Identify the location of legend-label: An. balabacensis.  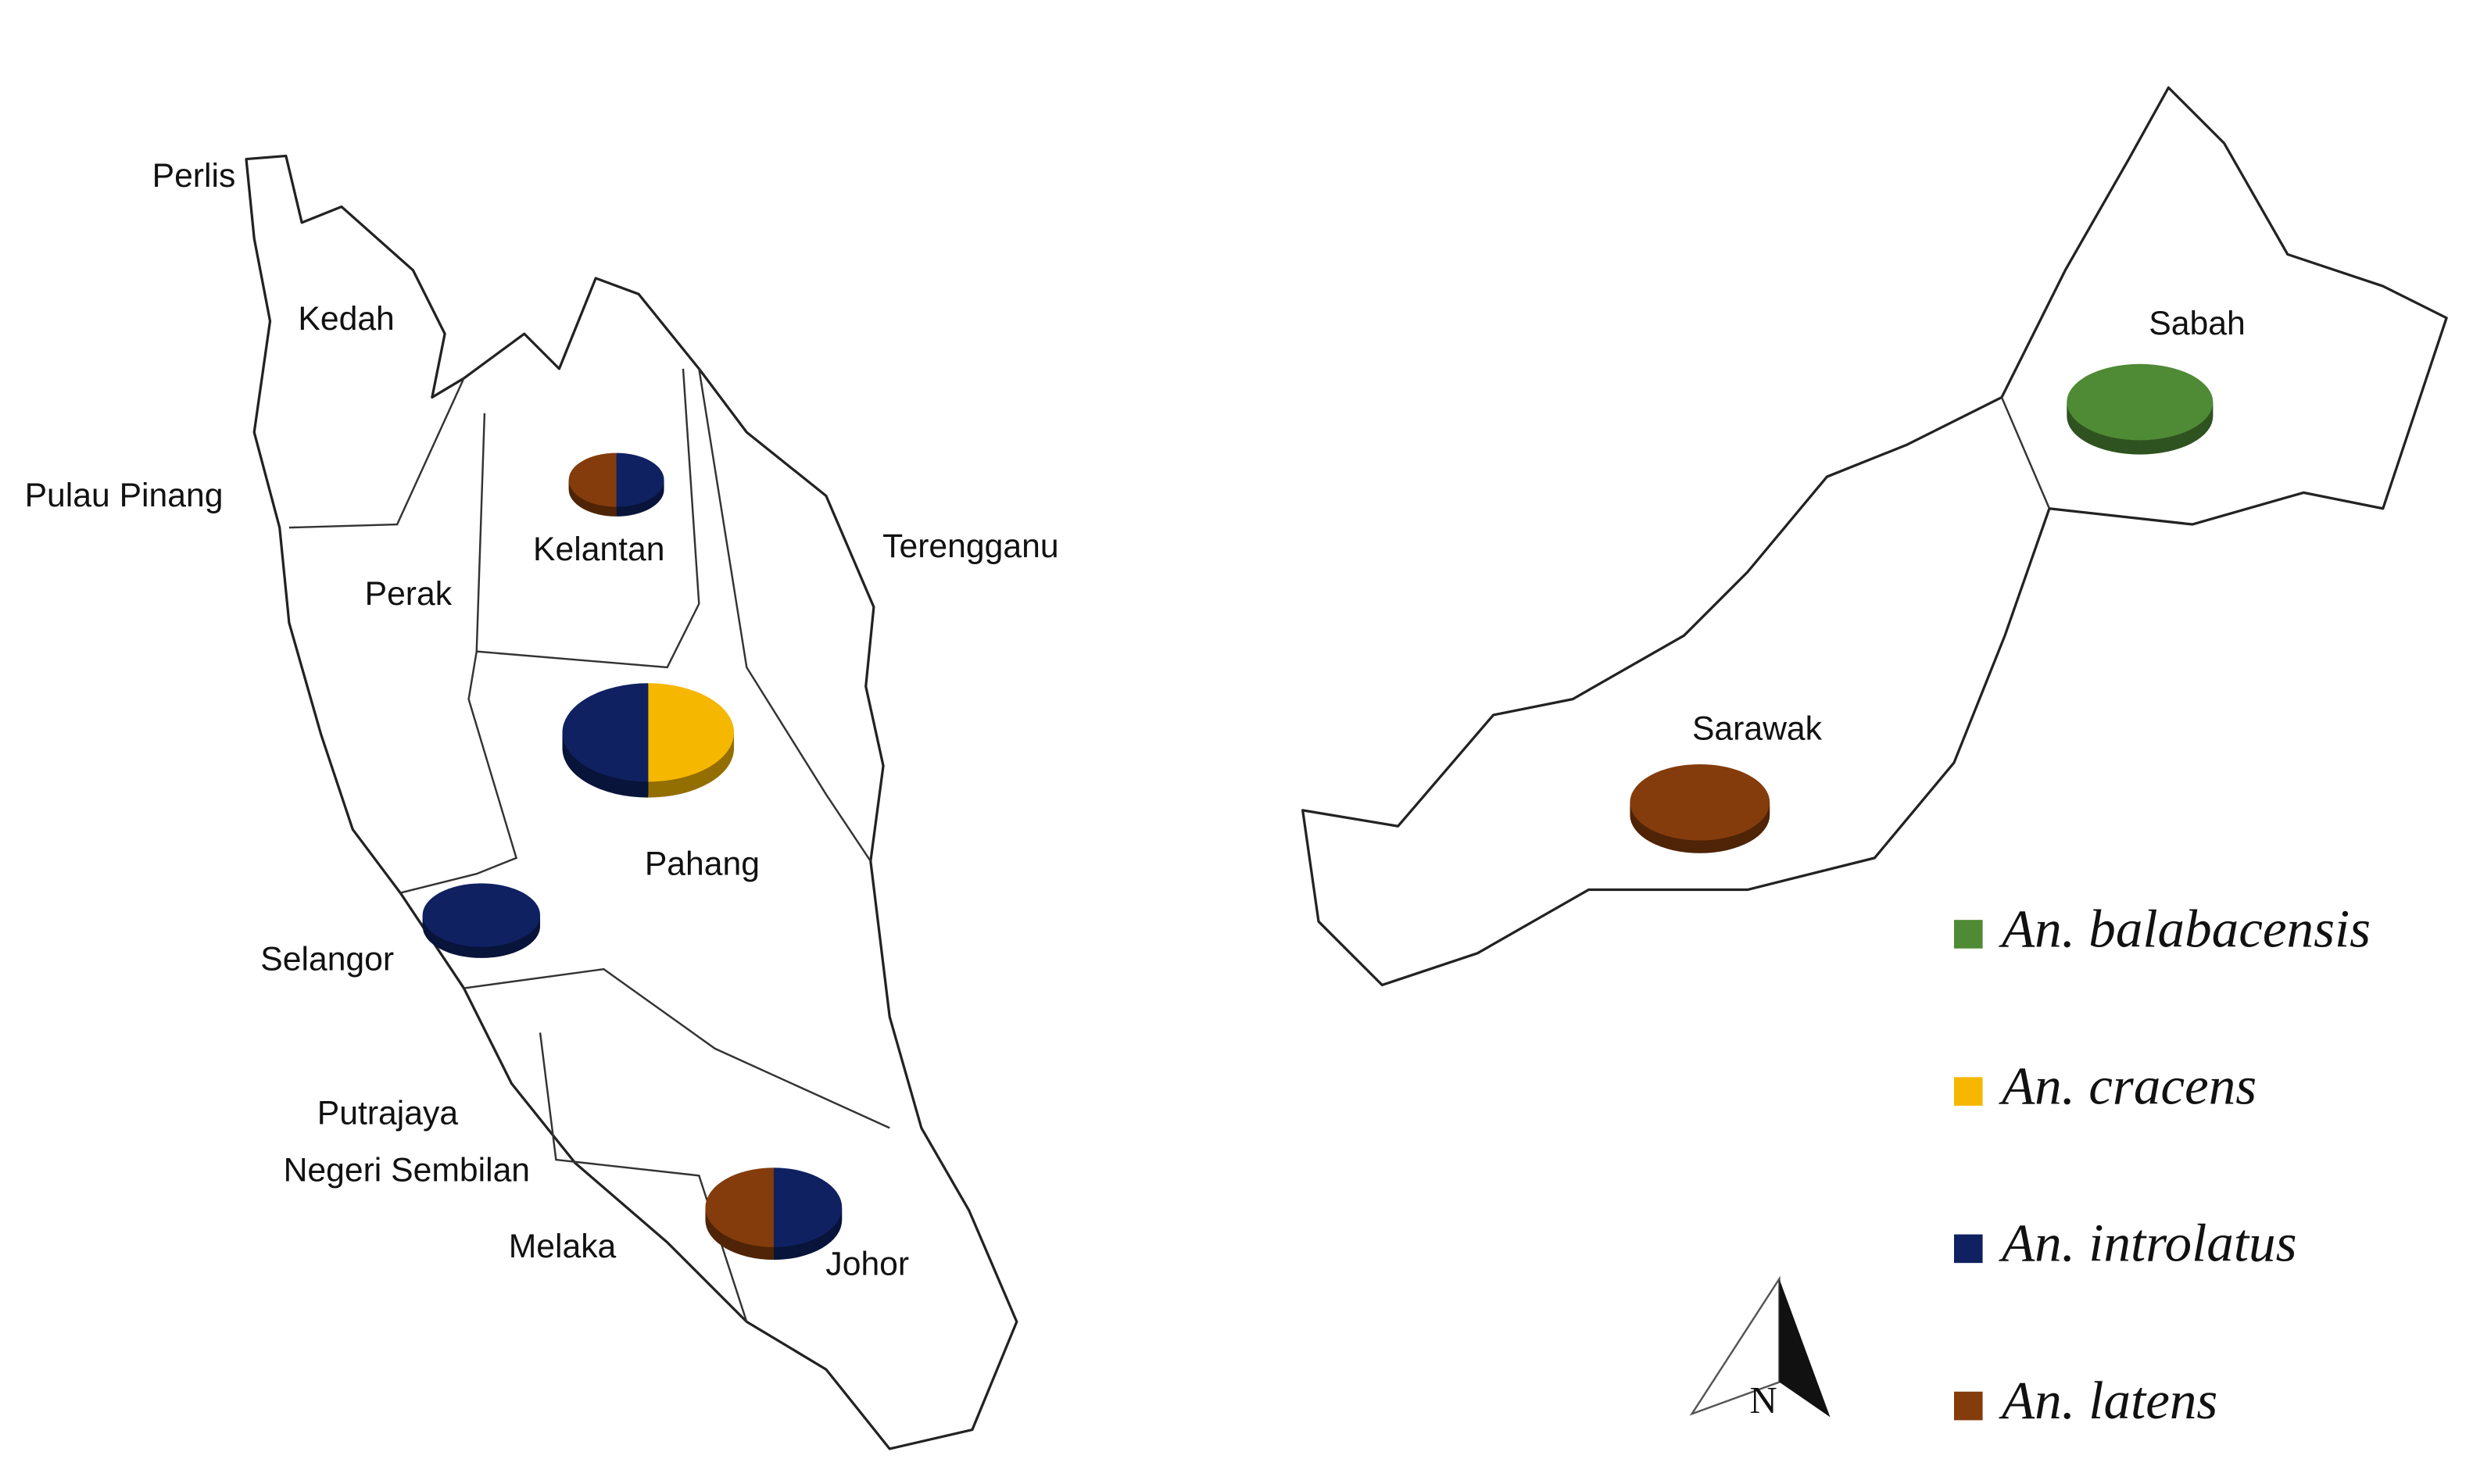
(2185, 928).